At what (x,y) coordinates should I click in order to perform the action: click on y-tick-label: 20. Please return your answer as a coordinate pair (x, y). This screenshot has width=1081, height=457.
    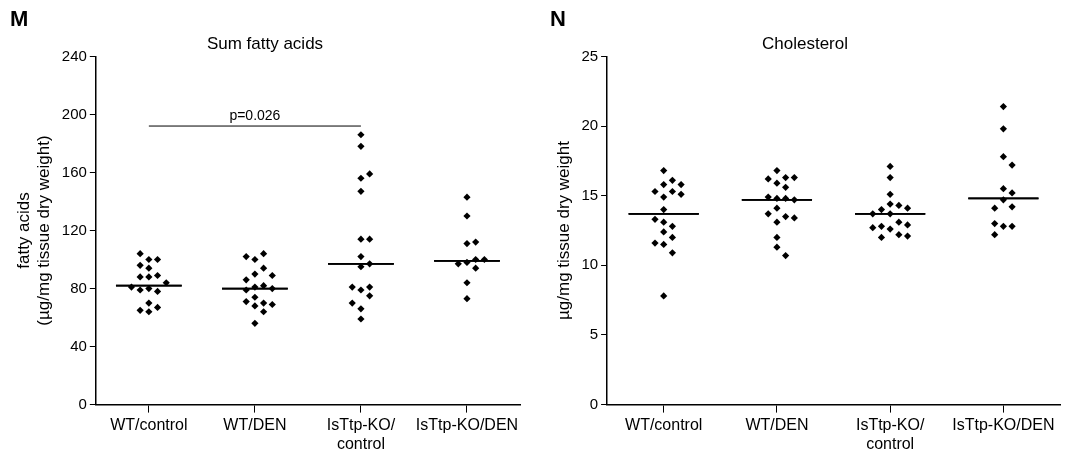
    Looking at the image, I should click on (590, 125).